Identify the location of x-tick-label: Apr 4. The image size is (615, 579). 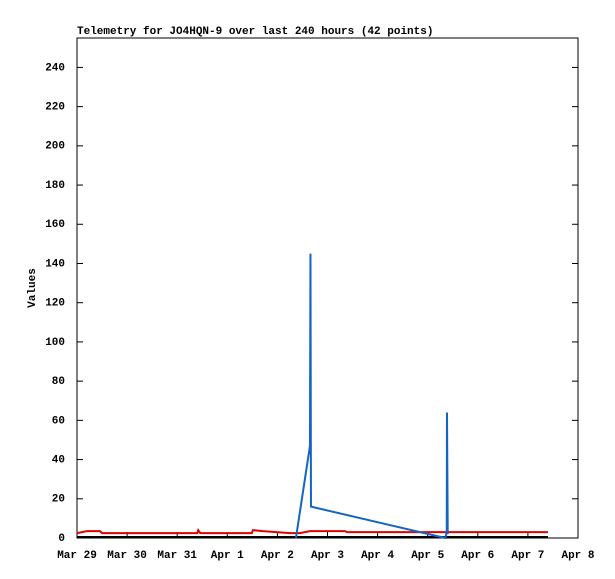
(377, 556).